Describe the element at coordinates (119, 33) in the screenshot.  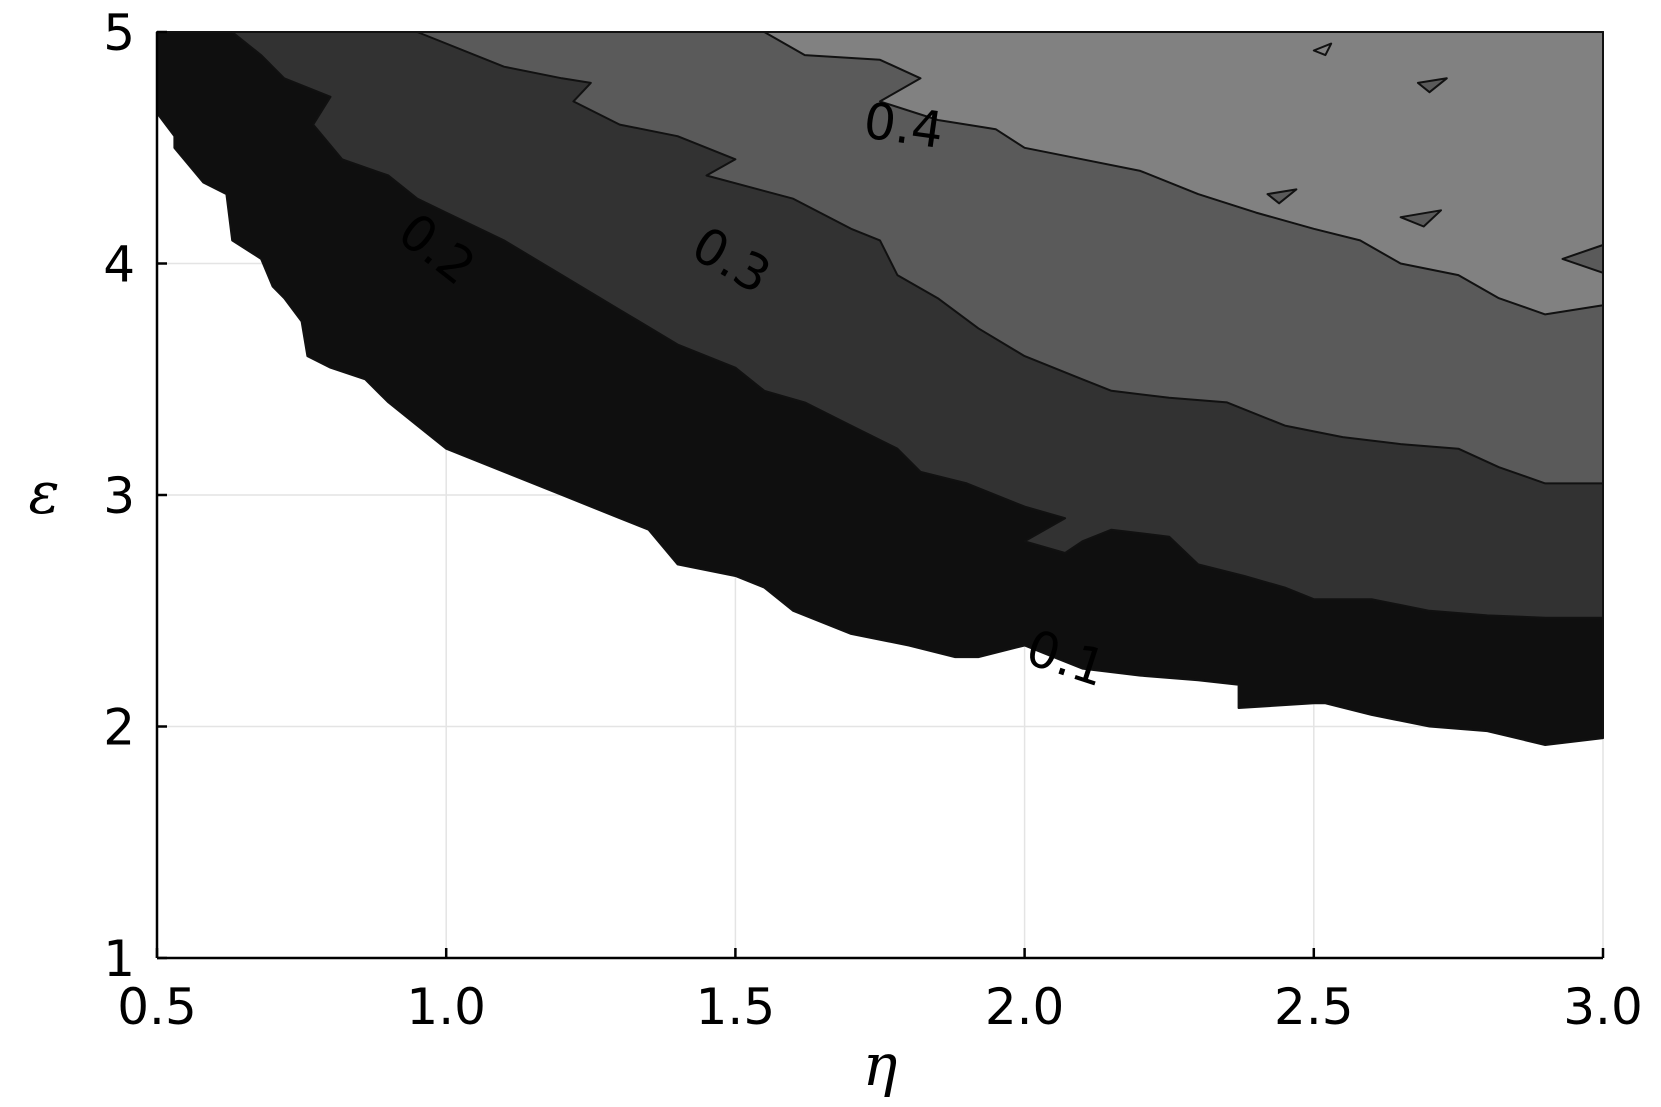
I see `y-tick-label: 5` at that location.